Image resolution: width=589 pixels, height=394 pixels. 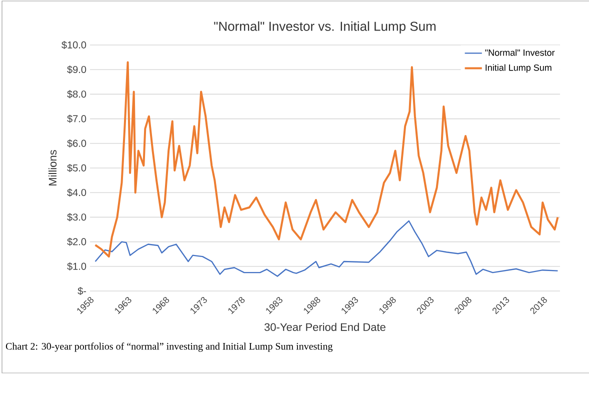 I want to click on legend-label: "Normal" Investor, so click(x=520, y=52).